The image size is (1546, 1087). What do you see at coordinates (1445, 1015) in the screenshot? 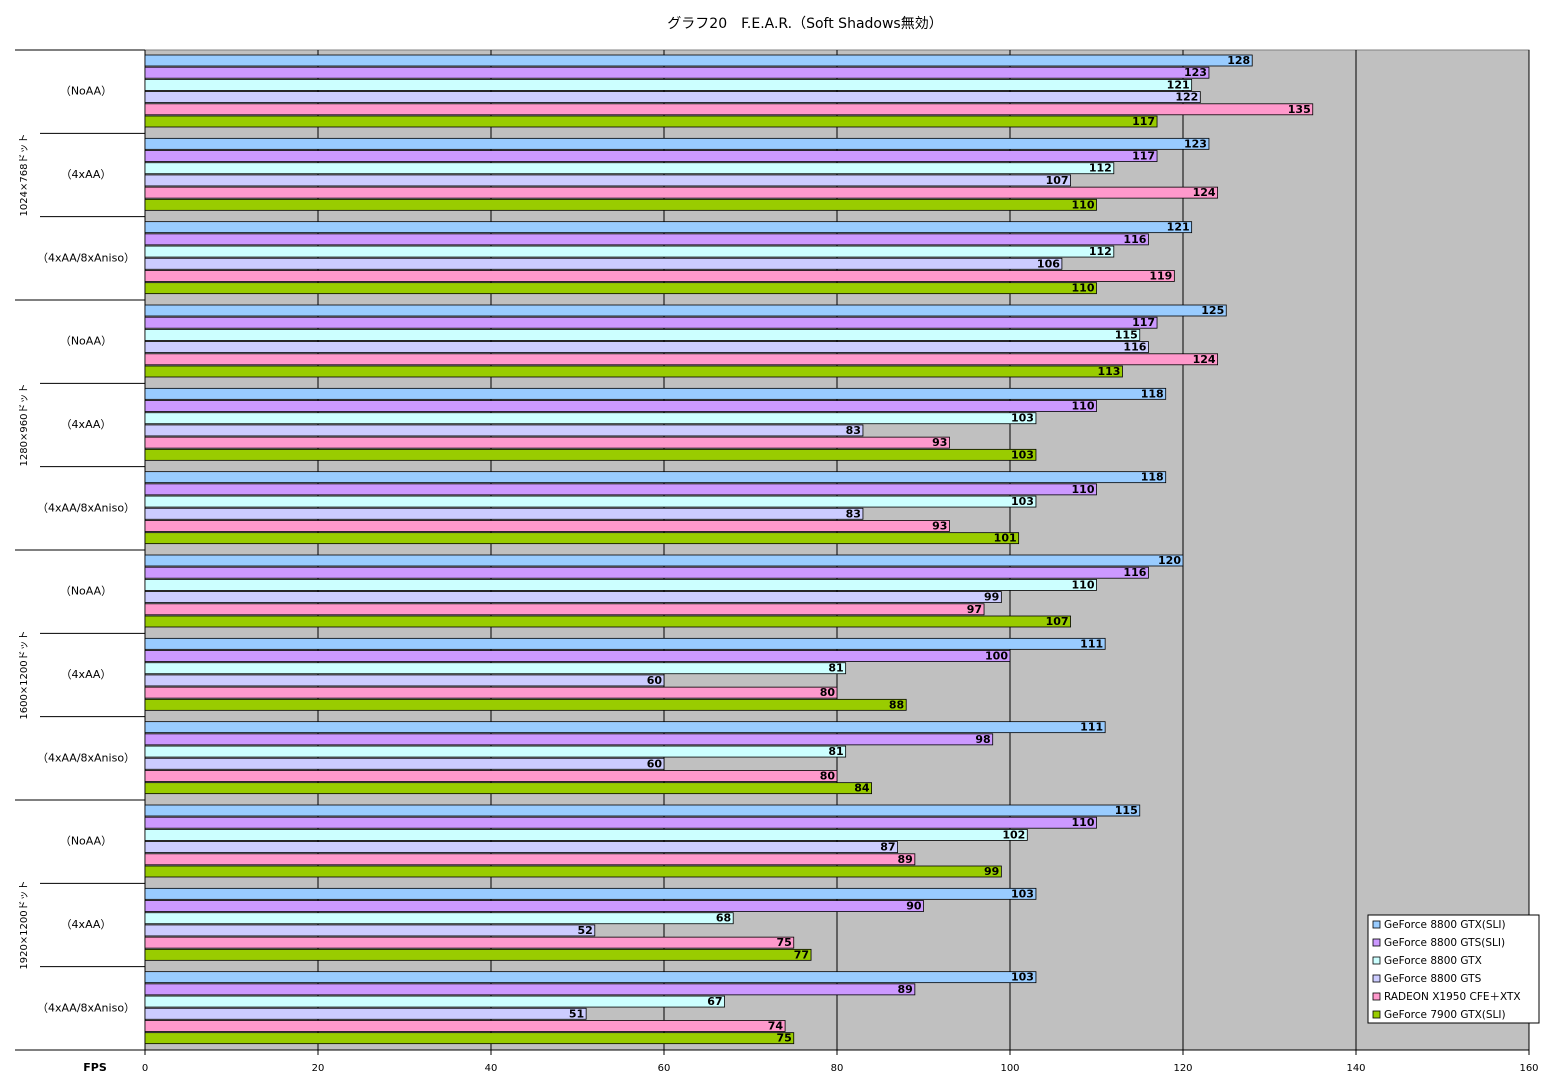
I see `legend-label: GeForce 7900 GTX(SLI)` at bounding box center [1445, 1015].